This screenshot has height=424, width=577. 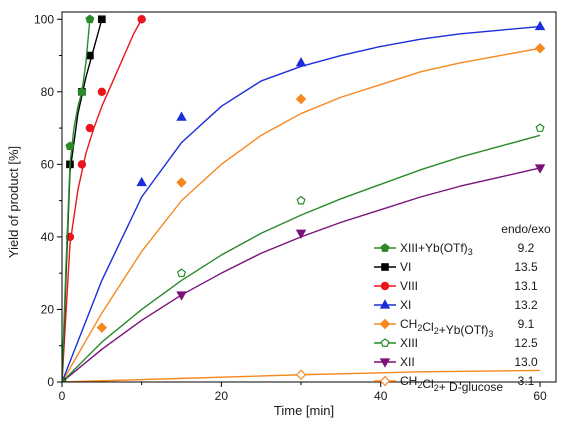 I want to click on legend-item: XI 13.2, so click(x=456, y=305).